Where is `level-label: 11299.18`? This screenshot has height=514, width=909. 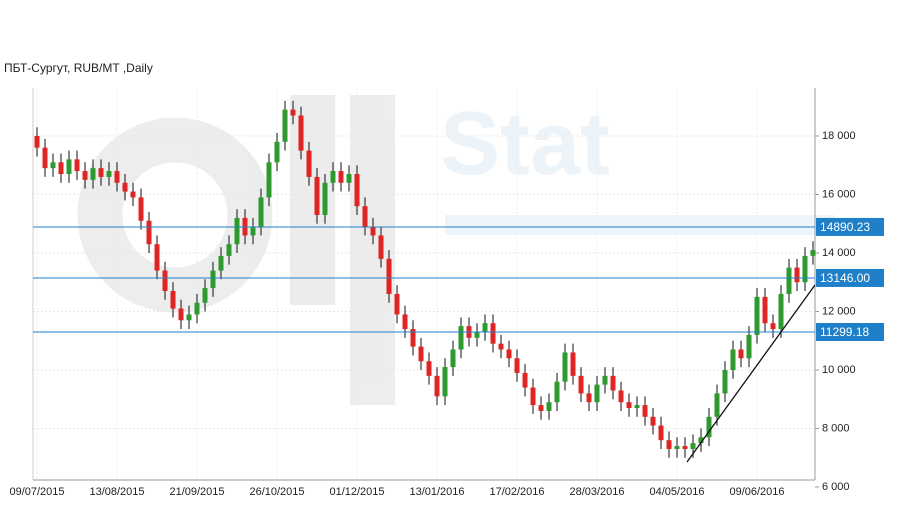 level-label: 11299.18 is located at coordinates (844, 332).